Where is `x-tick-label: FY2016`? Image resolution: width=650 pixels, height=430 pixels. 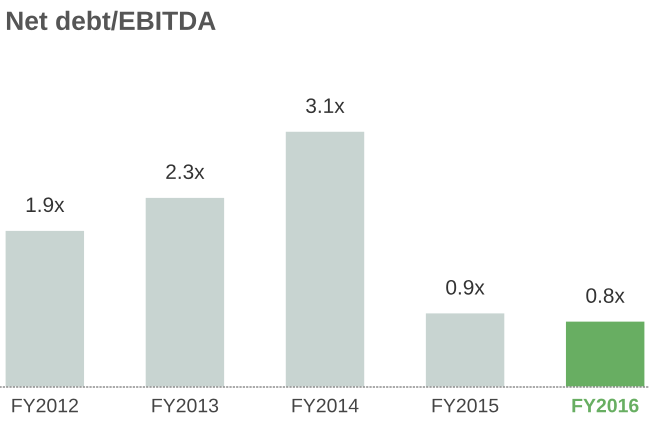
x-tick-label: FY2016 is located at coordinates (605, 405).